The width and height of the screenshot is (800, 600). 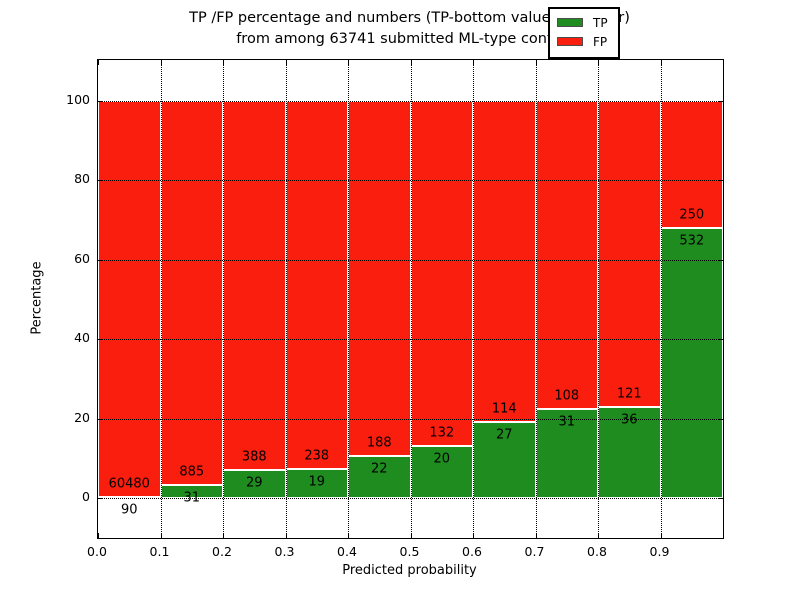 What do you see at coordinates (597, 551) in the screenshot?
I see `x-tick-label: 0.8` at bounding box center [597, 551].